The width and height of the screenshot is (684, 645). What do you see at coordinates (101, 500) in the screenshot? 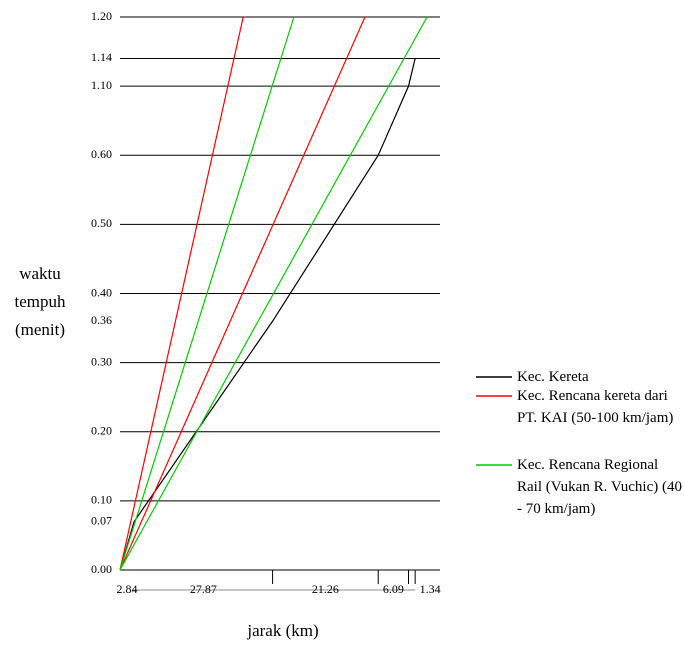
I see `y-tick-label: 0.10` at bounding box center [101, 500].